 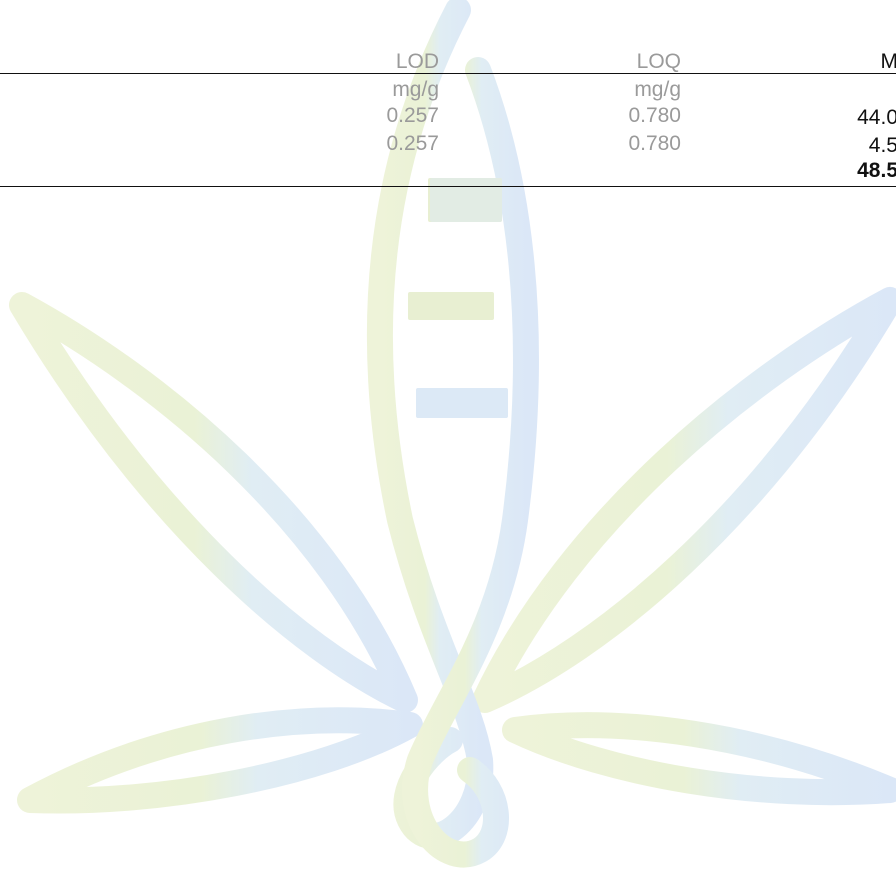 What do you see at coordinates (470, 462) in the screenshot?
I see `dna-strand-right-icon` at bounding box center [470, 462].